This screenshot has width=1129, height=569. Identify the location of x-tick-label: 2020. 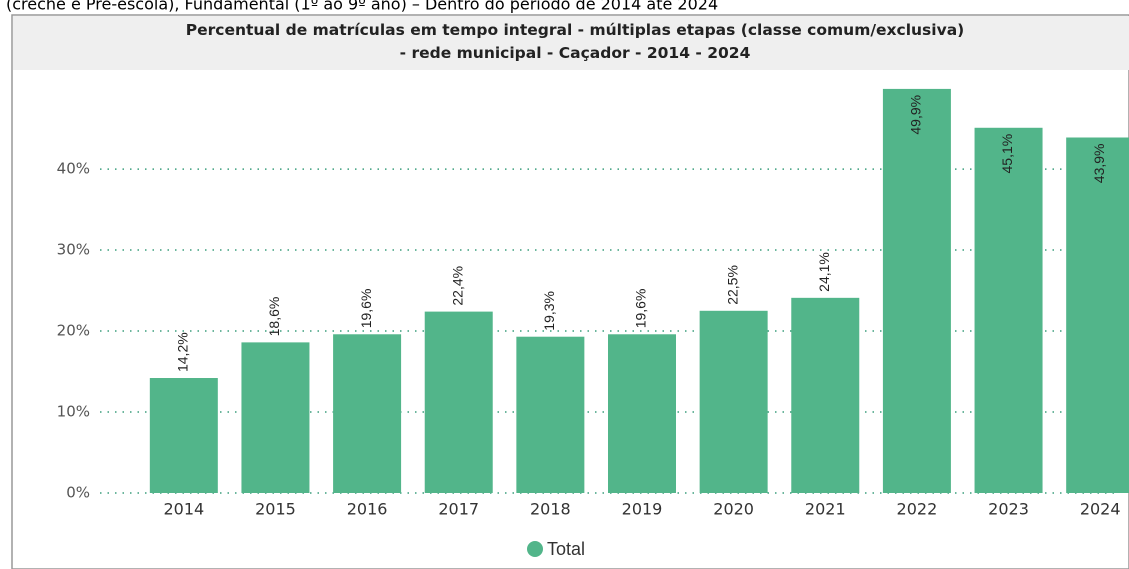
(733, 509).